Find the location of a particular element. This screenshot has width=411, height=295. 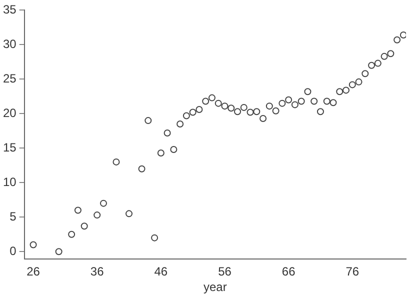

x-axis-title: year is located at coordinates (215, 287).